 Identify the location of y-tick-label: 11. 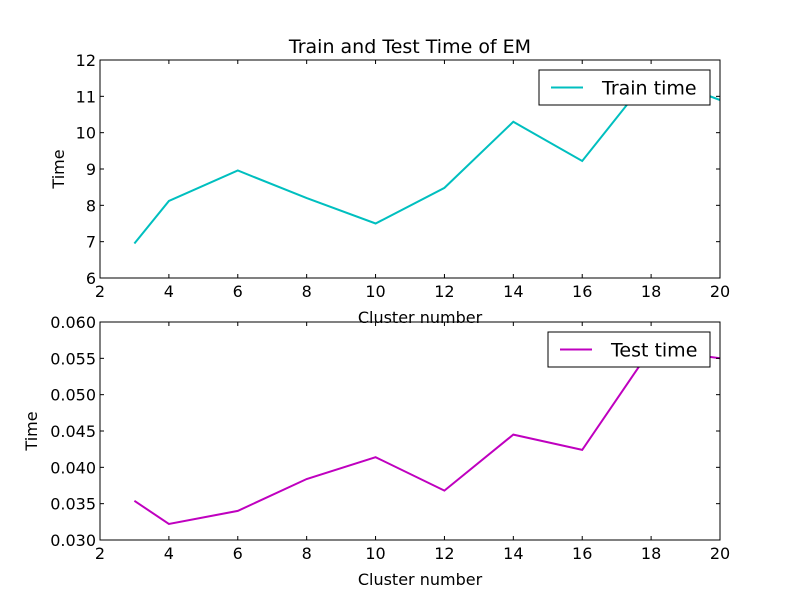
(86, 96).